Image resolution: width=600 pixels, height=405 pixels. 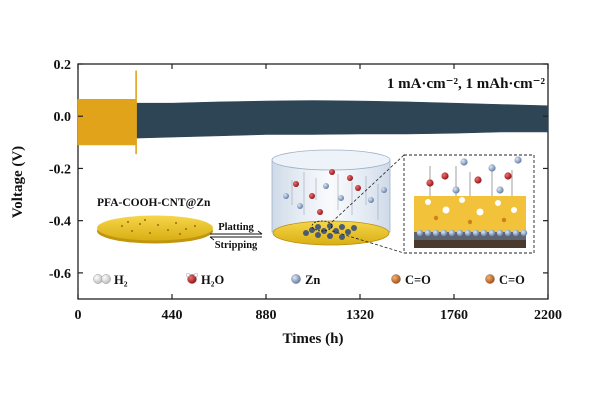 What do you see at coordinates (60, 274) in the screenshot?
I see `y-tick-label: -0.6` at bounding box center [60, 274].